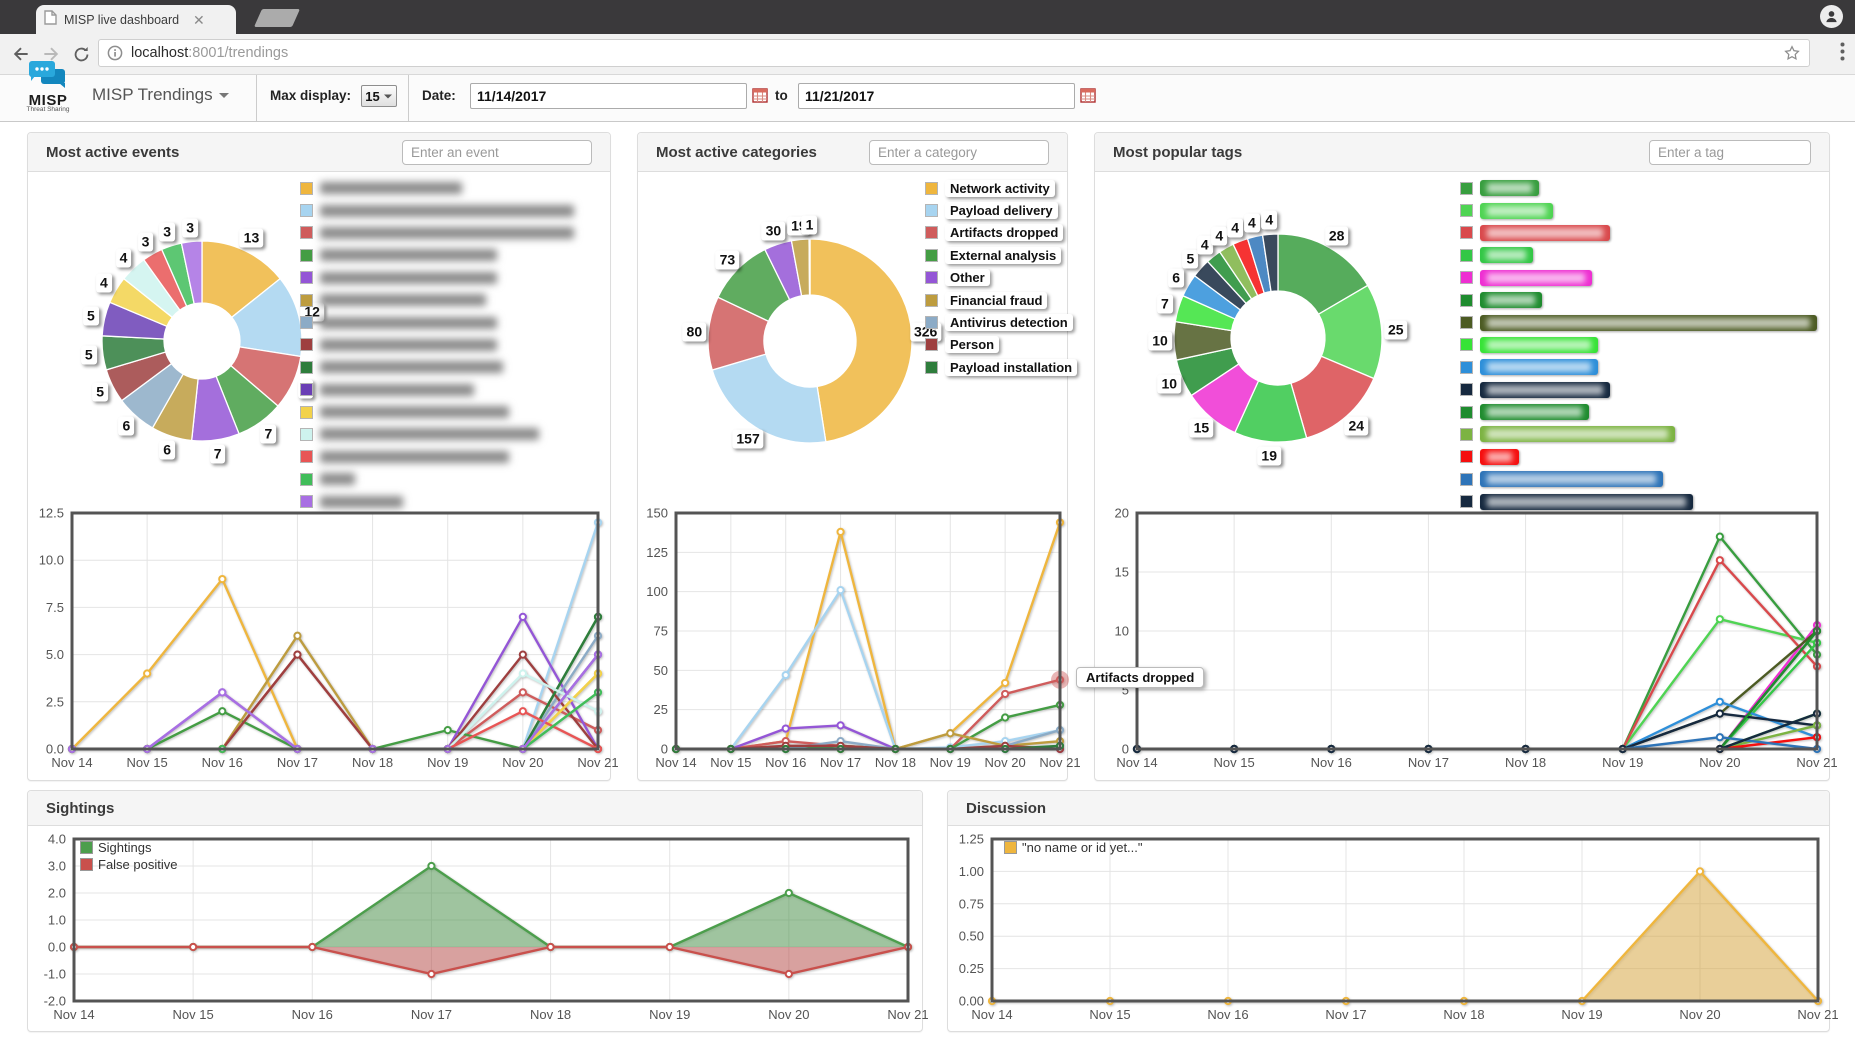 The image size is (1855, 1056). Describe the element at coordinates (210, 53) in the screenshot. I see `url-text: localhost:8001/trendings` at that location.